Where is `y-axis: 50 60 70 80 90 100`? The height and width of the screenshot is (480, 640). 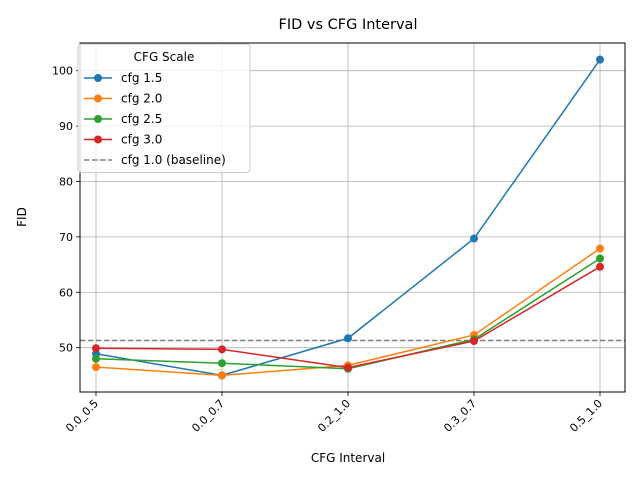
y-axis: 50 60 70 80 90 100 is located at coordinates (66, 210).